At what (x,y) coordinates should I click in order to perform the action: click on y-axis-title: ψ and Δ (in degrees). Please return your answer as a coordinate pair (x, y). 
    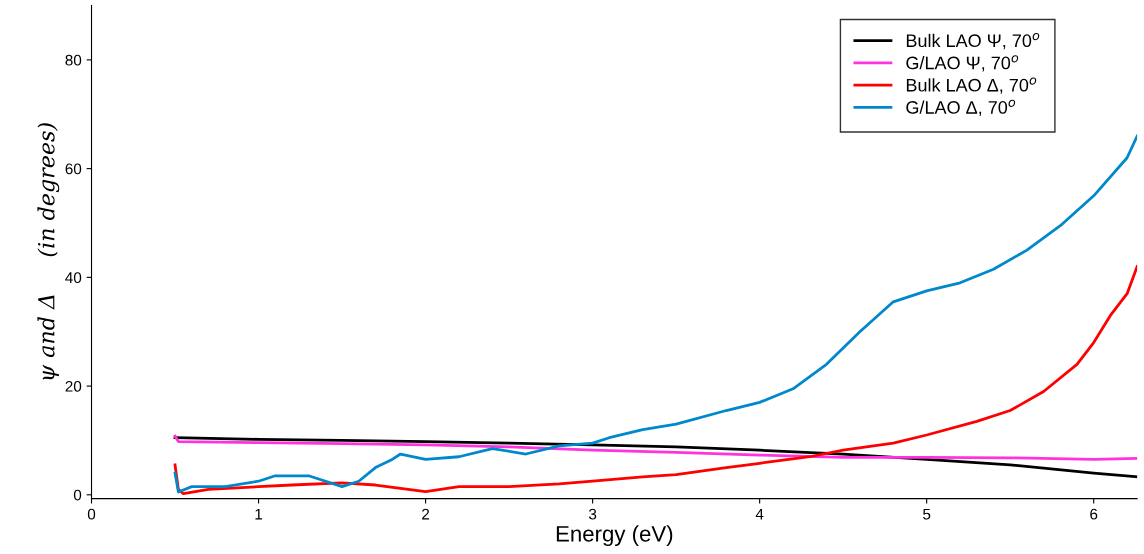
    Looking at the image, I should click on (48, 251).